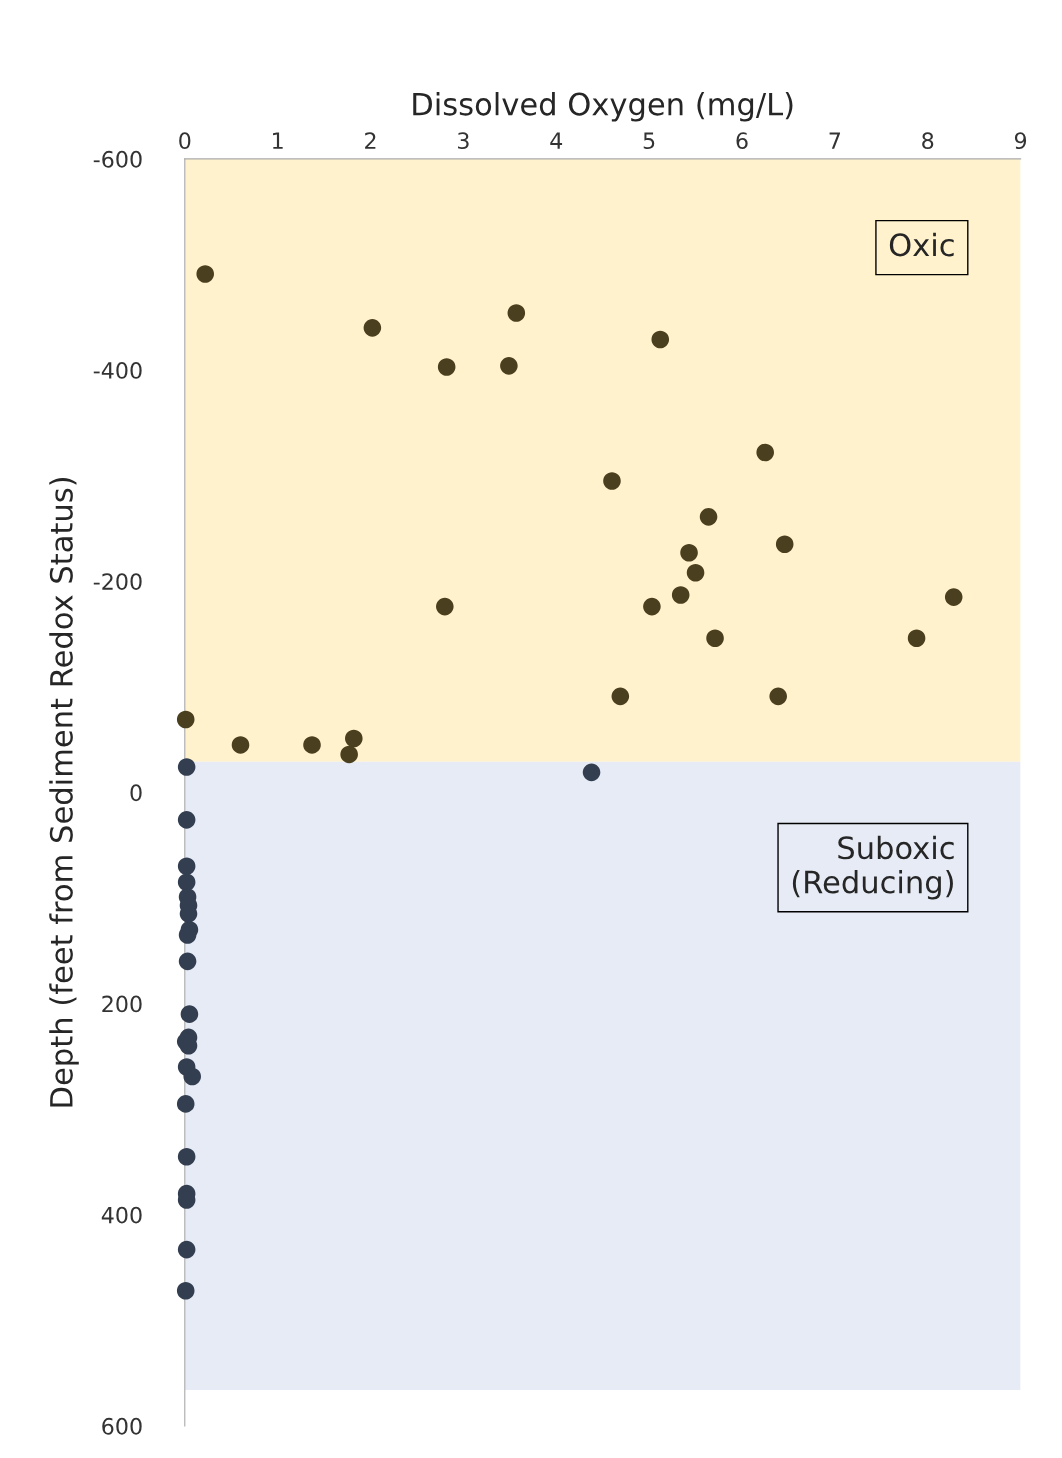 The image size is (1062, 1458). Describe the element at coordinates (873, 867) in the screenshot. I see `band-label: Suboxic (Reducing)` at that location.